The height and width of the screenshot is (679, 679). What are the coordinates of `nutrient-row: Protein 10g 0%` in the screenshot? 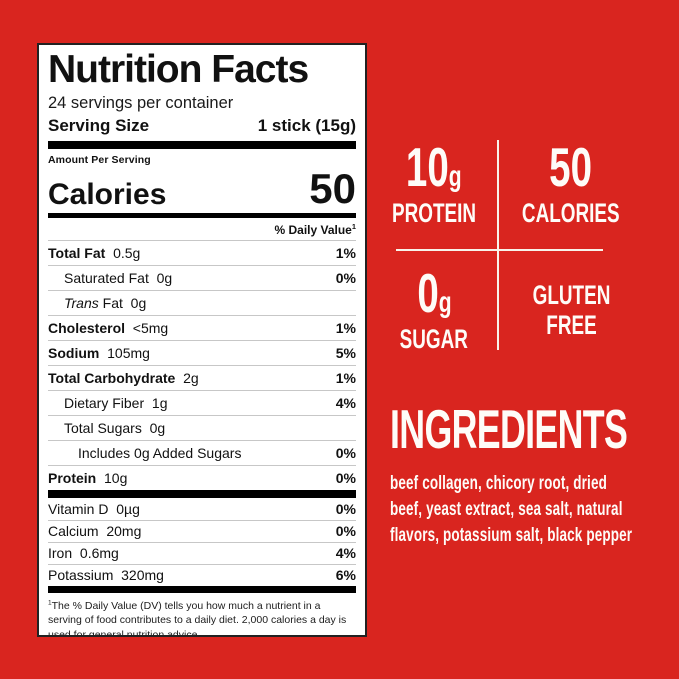 It's located at (202, 477).